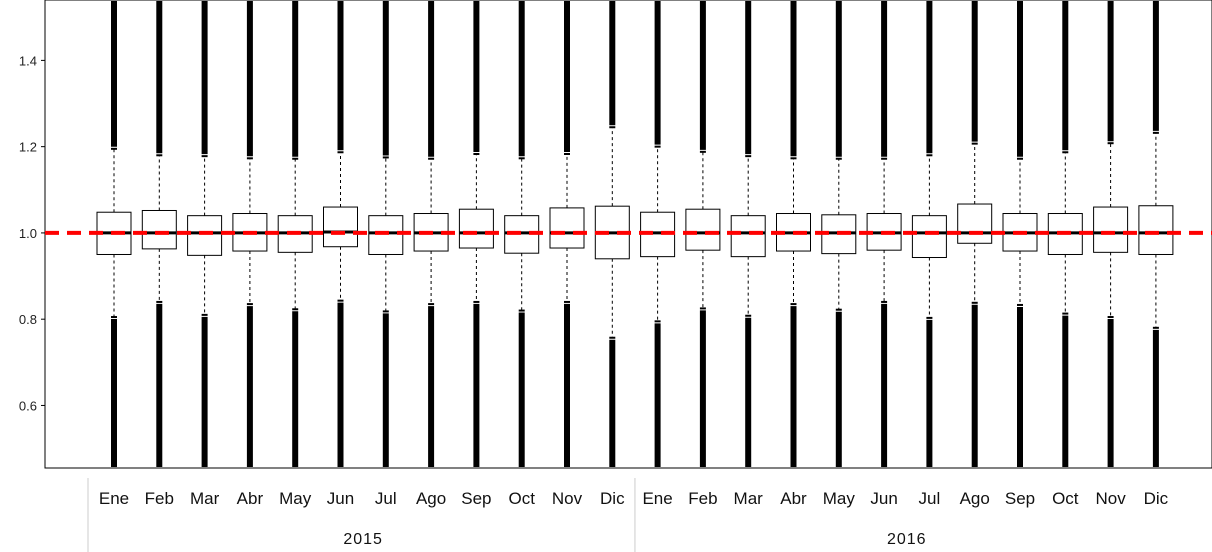 Image resolution: width=1212 pixels, height=552 pixels. I want to click on x-tick-label-2015-mar: Mar, so click(205, 498).